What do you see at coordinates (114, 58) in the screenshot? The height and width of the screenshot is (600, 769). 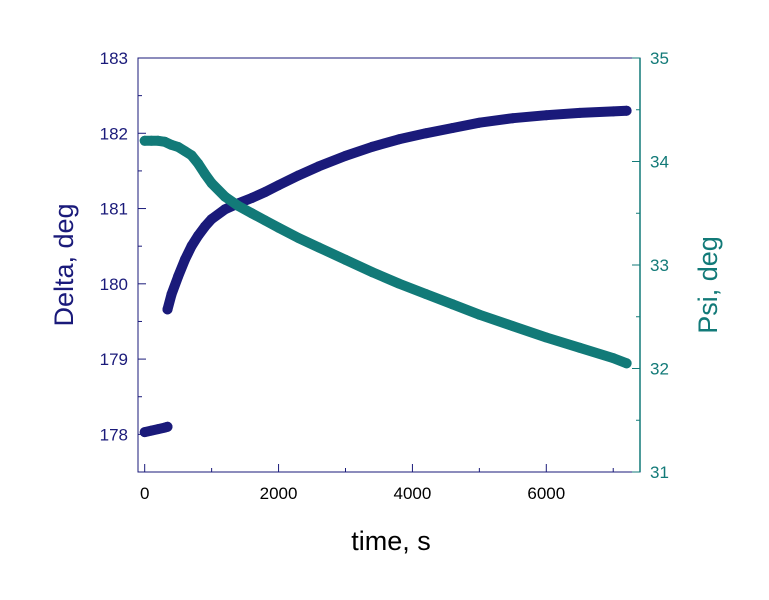 I see `y-left-tick-label: 183` at bounding box center [114, 58].